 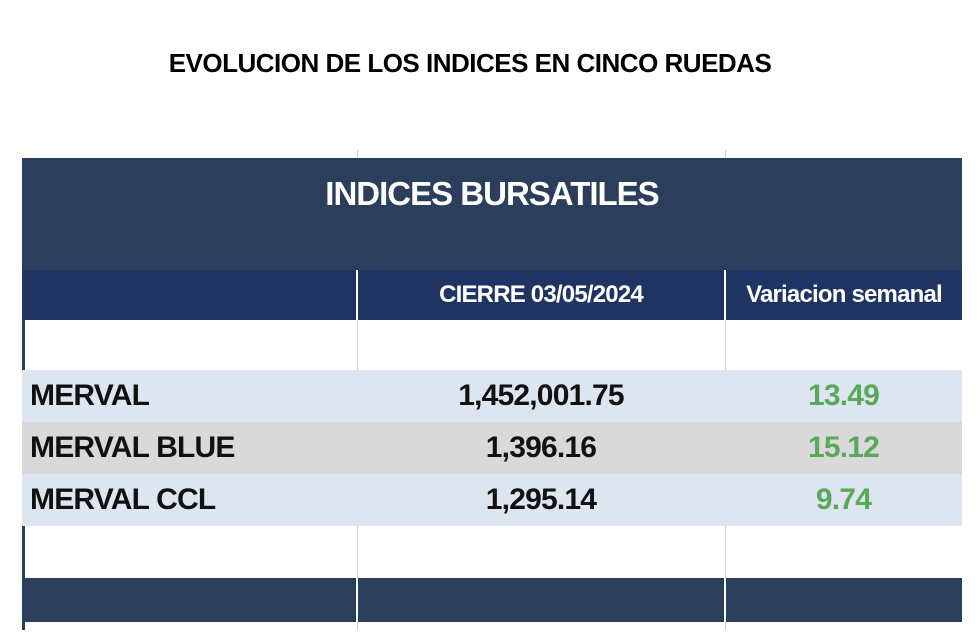 I want to click on column-header: Variacion semanal, so click(x=844, y=294).